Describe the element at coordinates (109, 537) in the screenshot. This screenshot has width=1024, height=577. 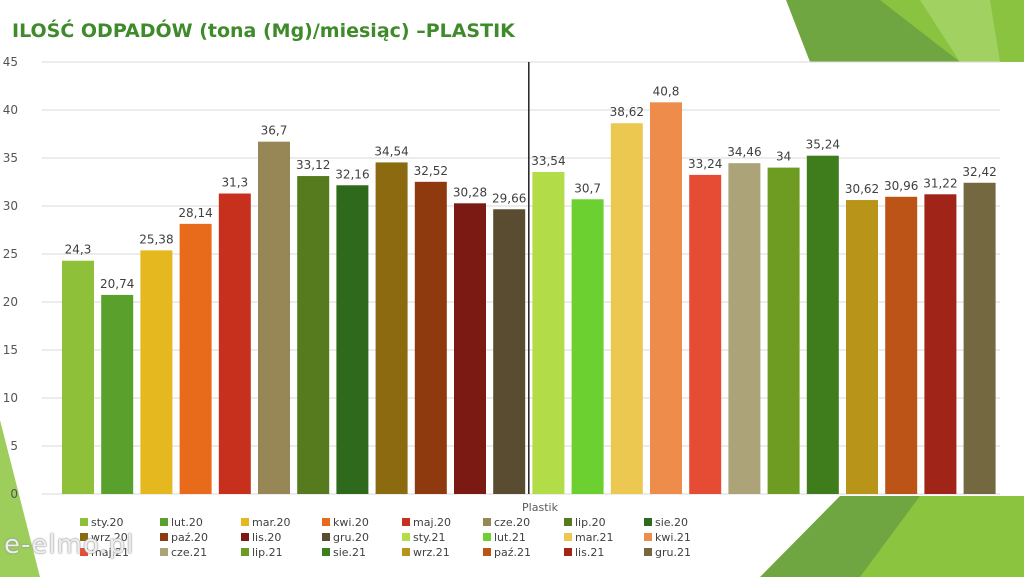
I see `legend-entry: wrz.20` at that location.